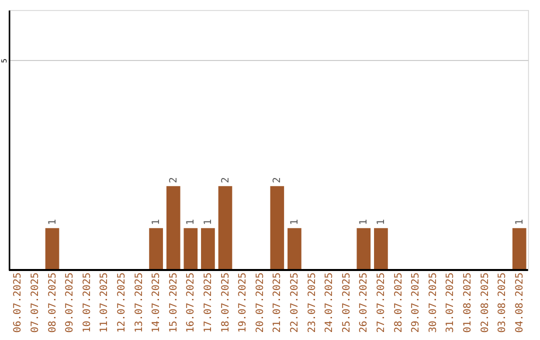 This screenshot has width=540, height=340. Describe the element at coordinates (278, 302) in the screenshot. I see `x-tick-label: 21.07.2025` at that location.